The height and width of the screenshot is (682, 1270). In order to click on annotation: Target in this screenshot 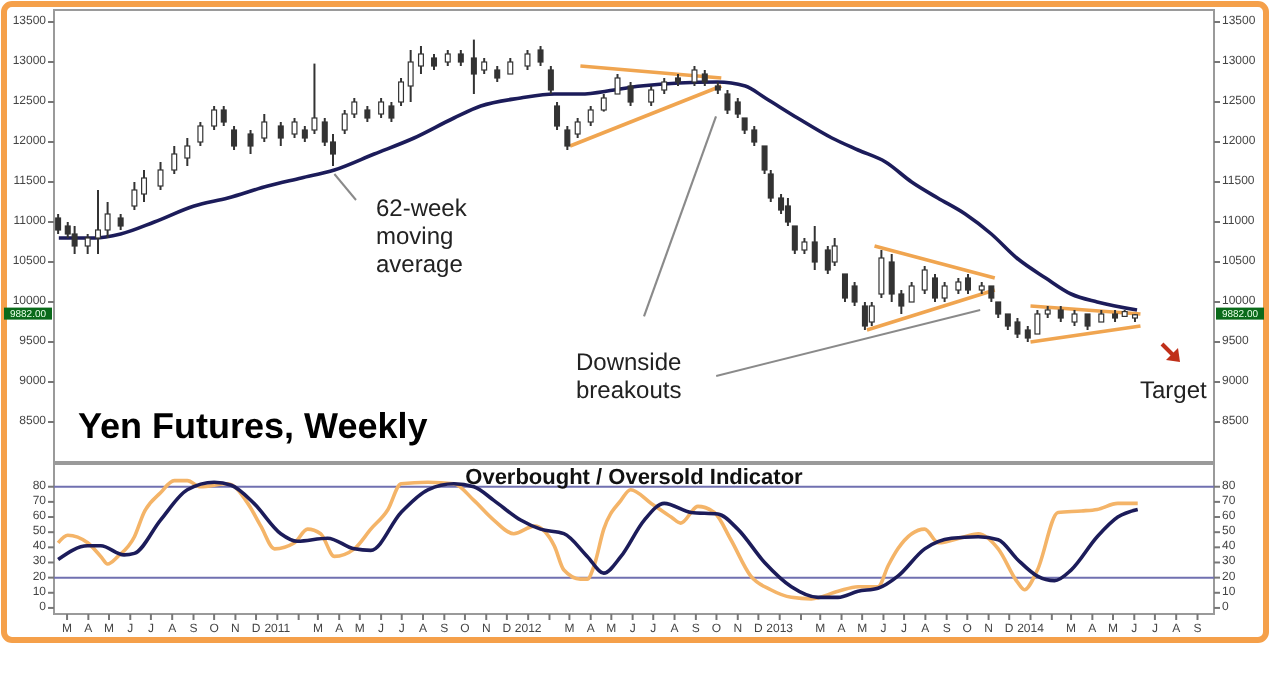, I will do `click(1174, 390)`.